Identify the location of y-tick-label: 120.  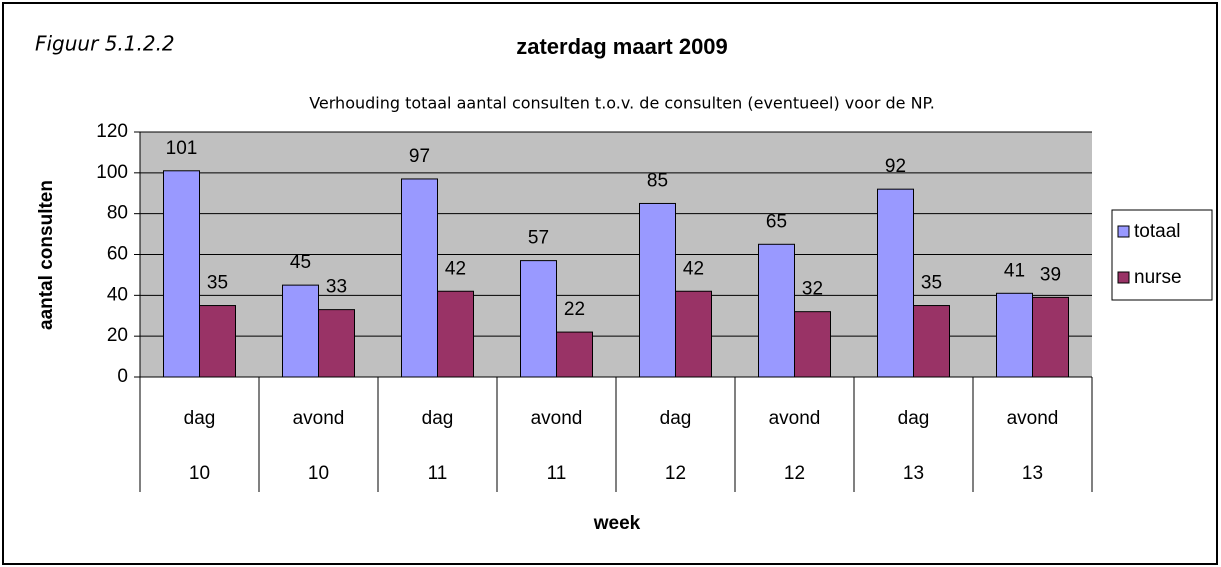
(112, 131).